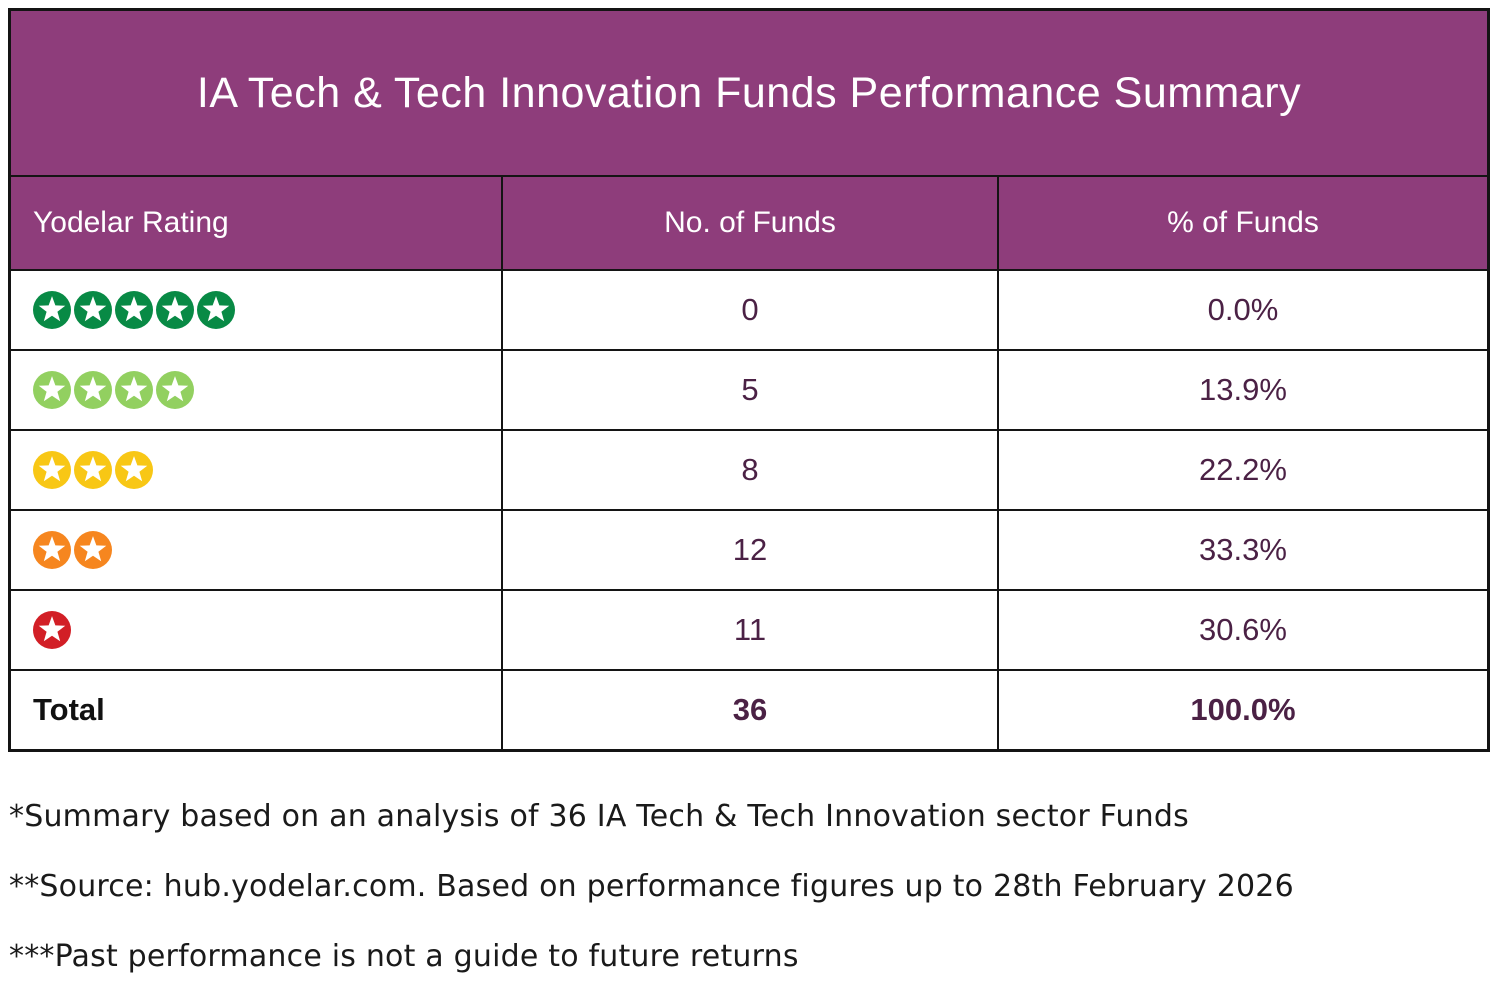 The image size is (1500, 992). What do you see at coordinates (1241, 223) in the screenshot?
I see `column-header-pct-of-funds: % of Funds` at bounding box center [1241, 223].